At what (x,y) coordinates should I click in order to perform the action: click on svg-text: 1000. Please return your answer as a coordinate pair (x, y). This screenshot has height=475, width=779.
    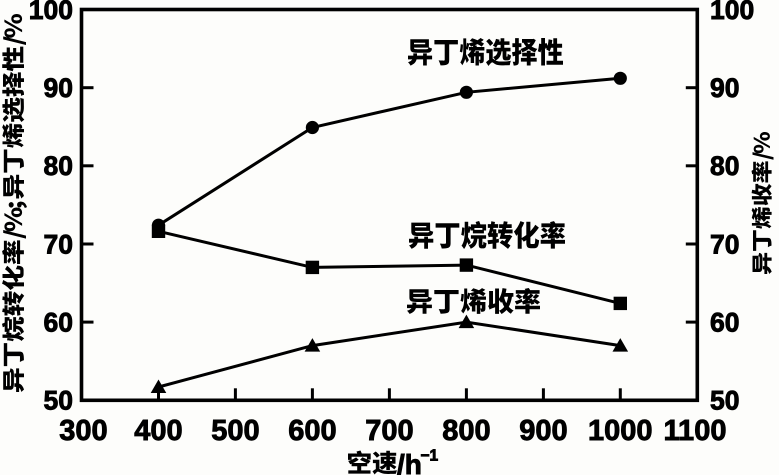
    Looking at the image, I should click on (620, 431).